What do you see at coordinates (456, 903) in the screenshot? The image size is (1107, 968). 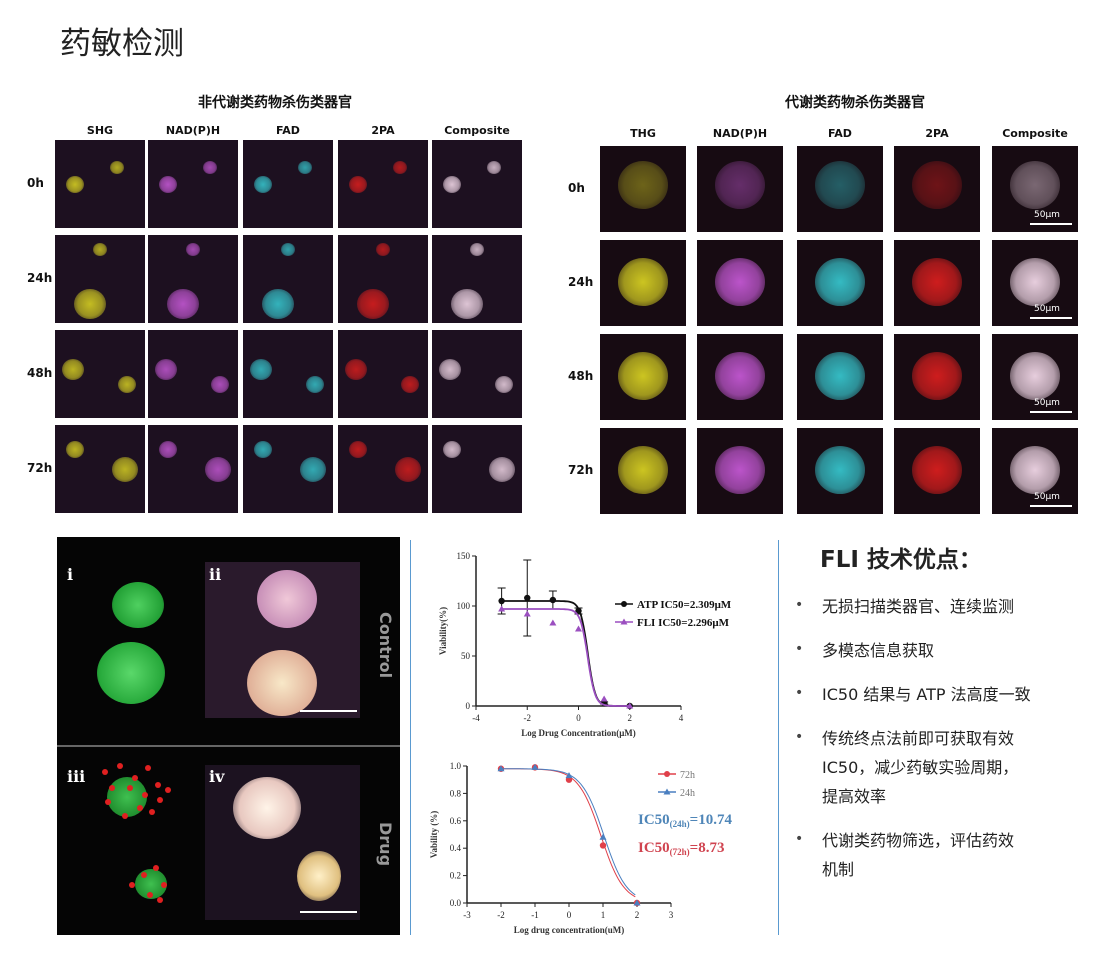 I see `y-tick-label: 0.0` at bounding box center [456, 903].